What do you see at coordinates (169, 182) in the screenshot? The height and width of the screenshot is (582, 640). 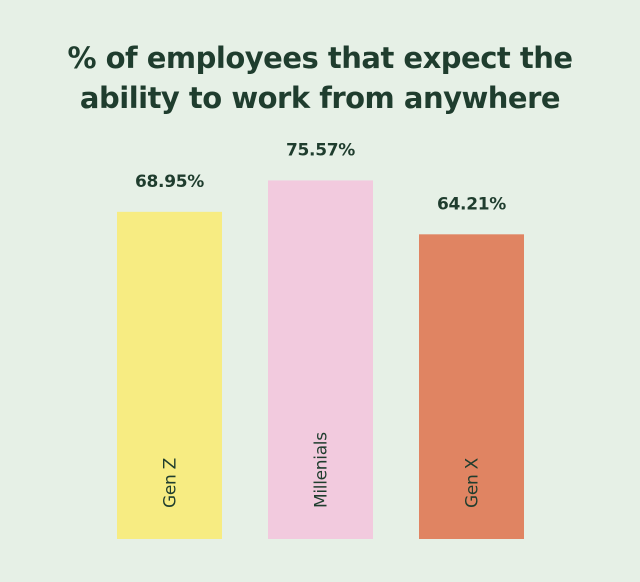 I see `data-label-gen-z: 68.95%` at bounding box center [169, 182].